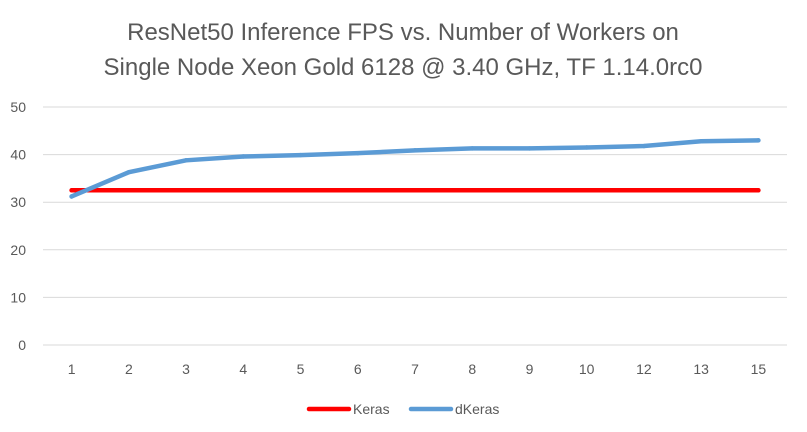 The height and width of the screenshot is (432, 807). I want to click on x-tick-label: 9, so click(530, 369).